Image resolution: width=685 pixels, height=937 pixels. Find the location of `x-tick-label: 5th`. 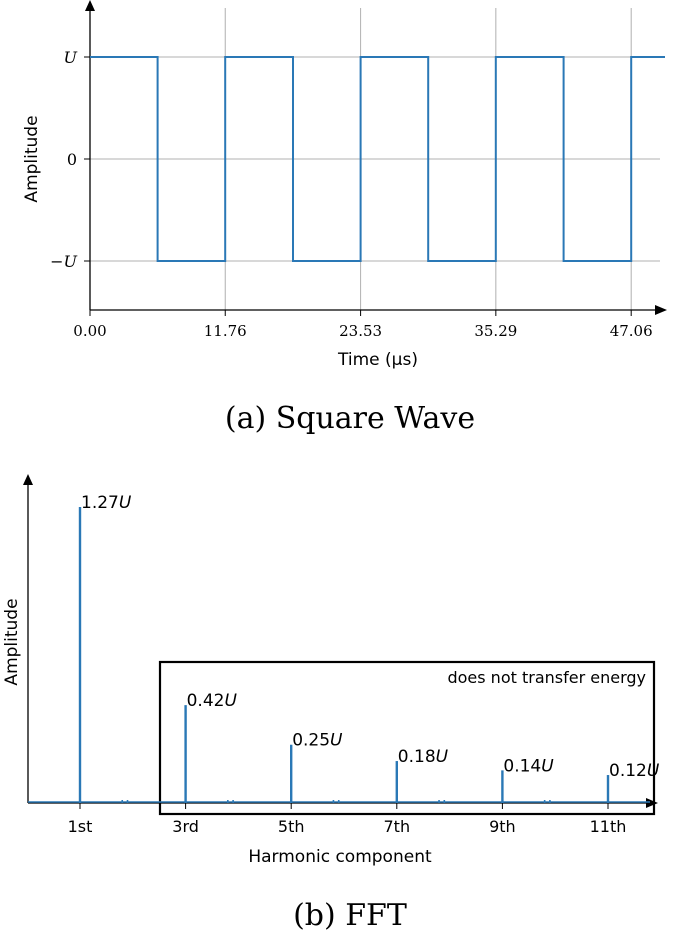

x-tick-label: 5th is located at coordinates (291, 826).